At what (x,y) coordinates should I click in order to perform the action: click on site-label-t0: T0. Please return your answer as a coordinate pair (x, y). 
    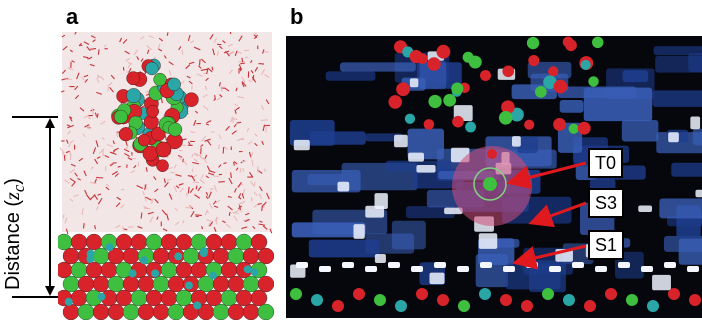
    Looking at the image, I should click on (606, 163).